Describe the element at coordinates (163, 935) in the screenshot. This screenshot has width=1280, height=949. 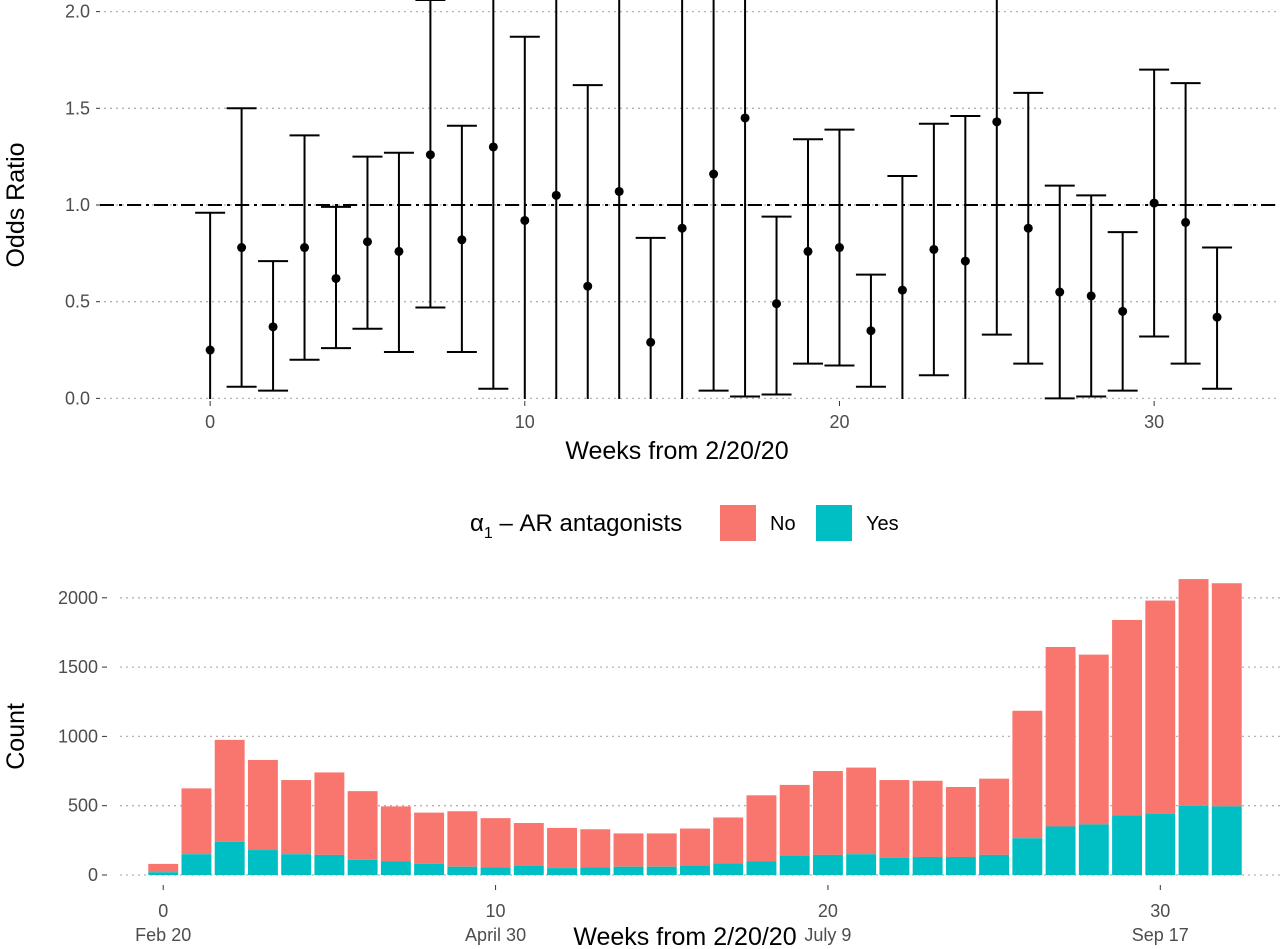
I see `x-tick-date-label: Feb 20` at that location.